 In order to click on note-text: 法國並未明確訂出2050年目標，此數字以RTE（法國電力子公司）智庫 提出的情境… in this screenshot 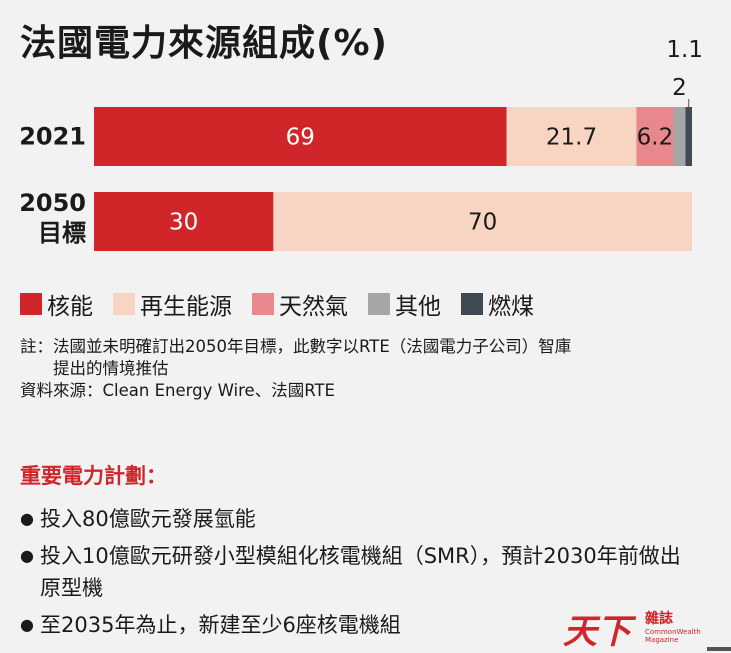, I will do `click(312, 357)`.